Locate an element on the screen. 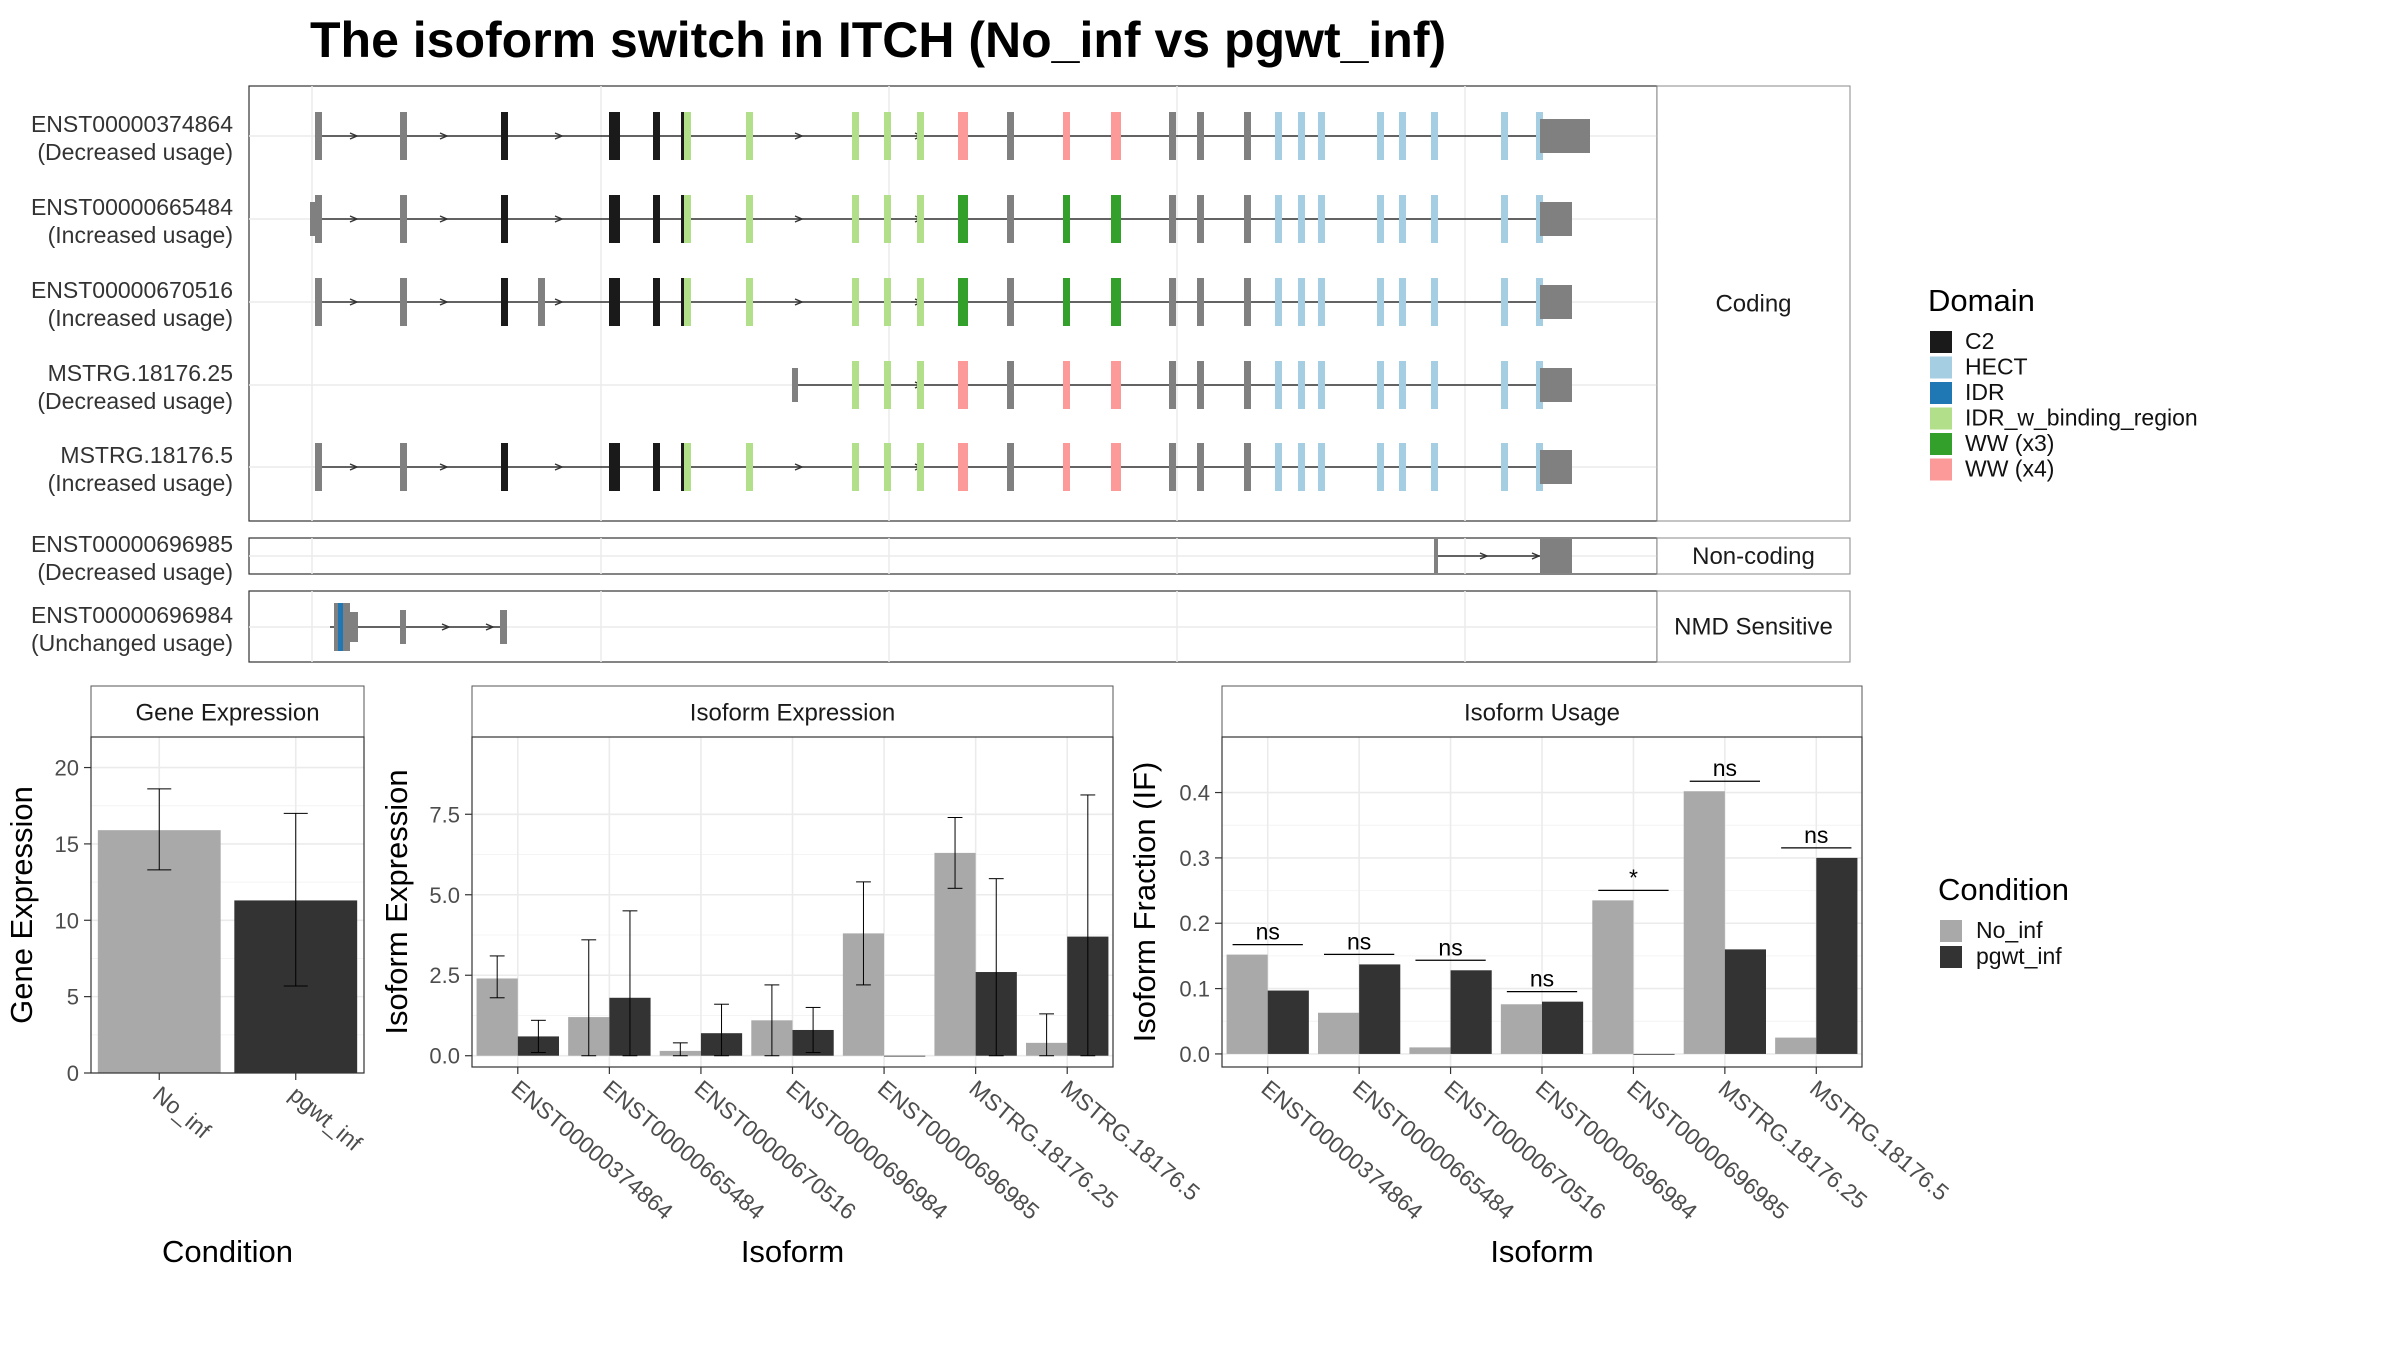 This screenshot has height=1355, width=2400. transcript-usage-label: (Decreased usage) is located at coordinates (135, 401).